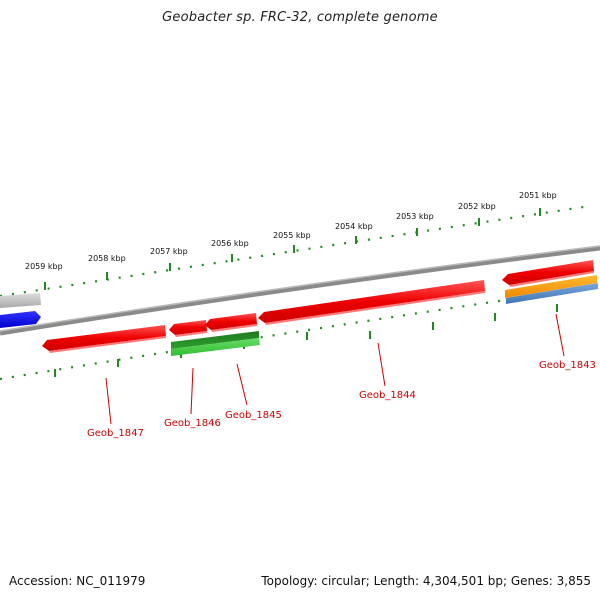 This screenshot has width=600, height=600. Describe the element at coordinates (169, 251) in the screenshot. I see `kbp-label: 2057 kbp` at that location.